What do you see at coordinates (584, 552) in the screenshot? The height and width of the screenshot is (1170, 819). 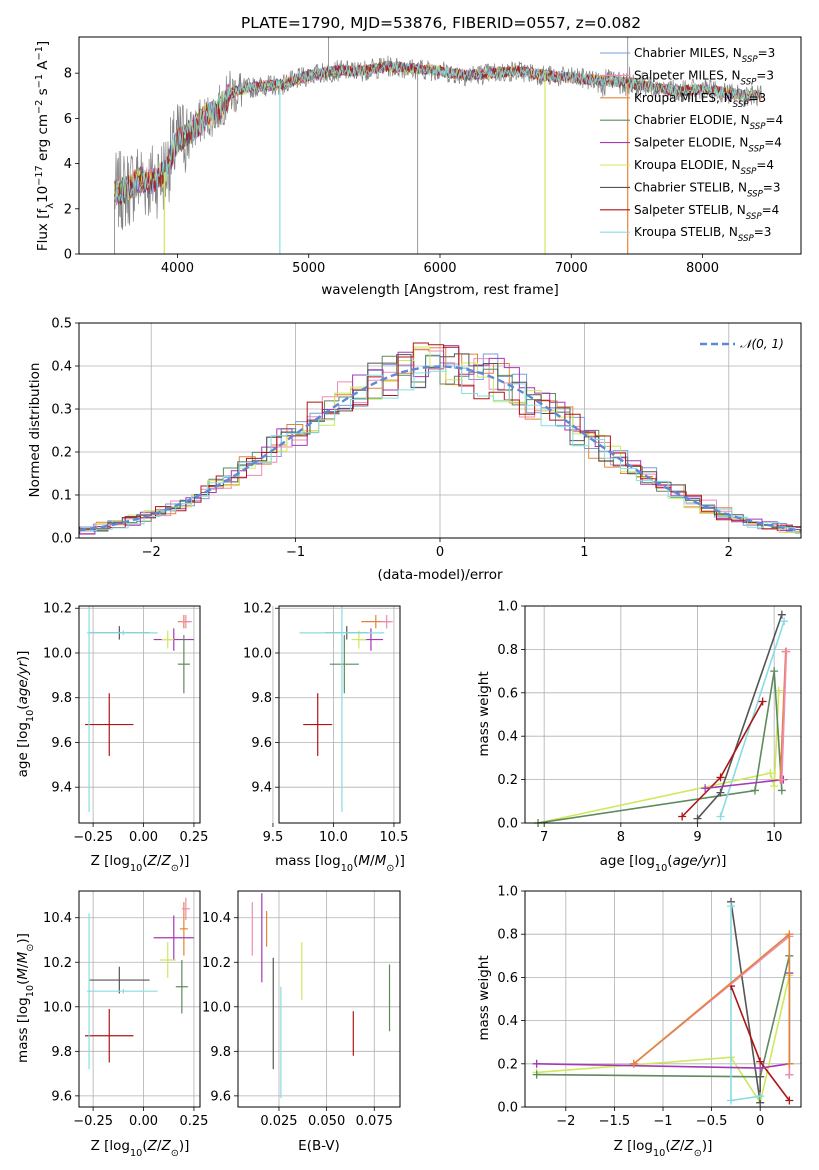 I see `x-tick-label: 1` at bounding box center [584, 552].